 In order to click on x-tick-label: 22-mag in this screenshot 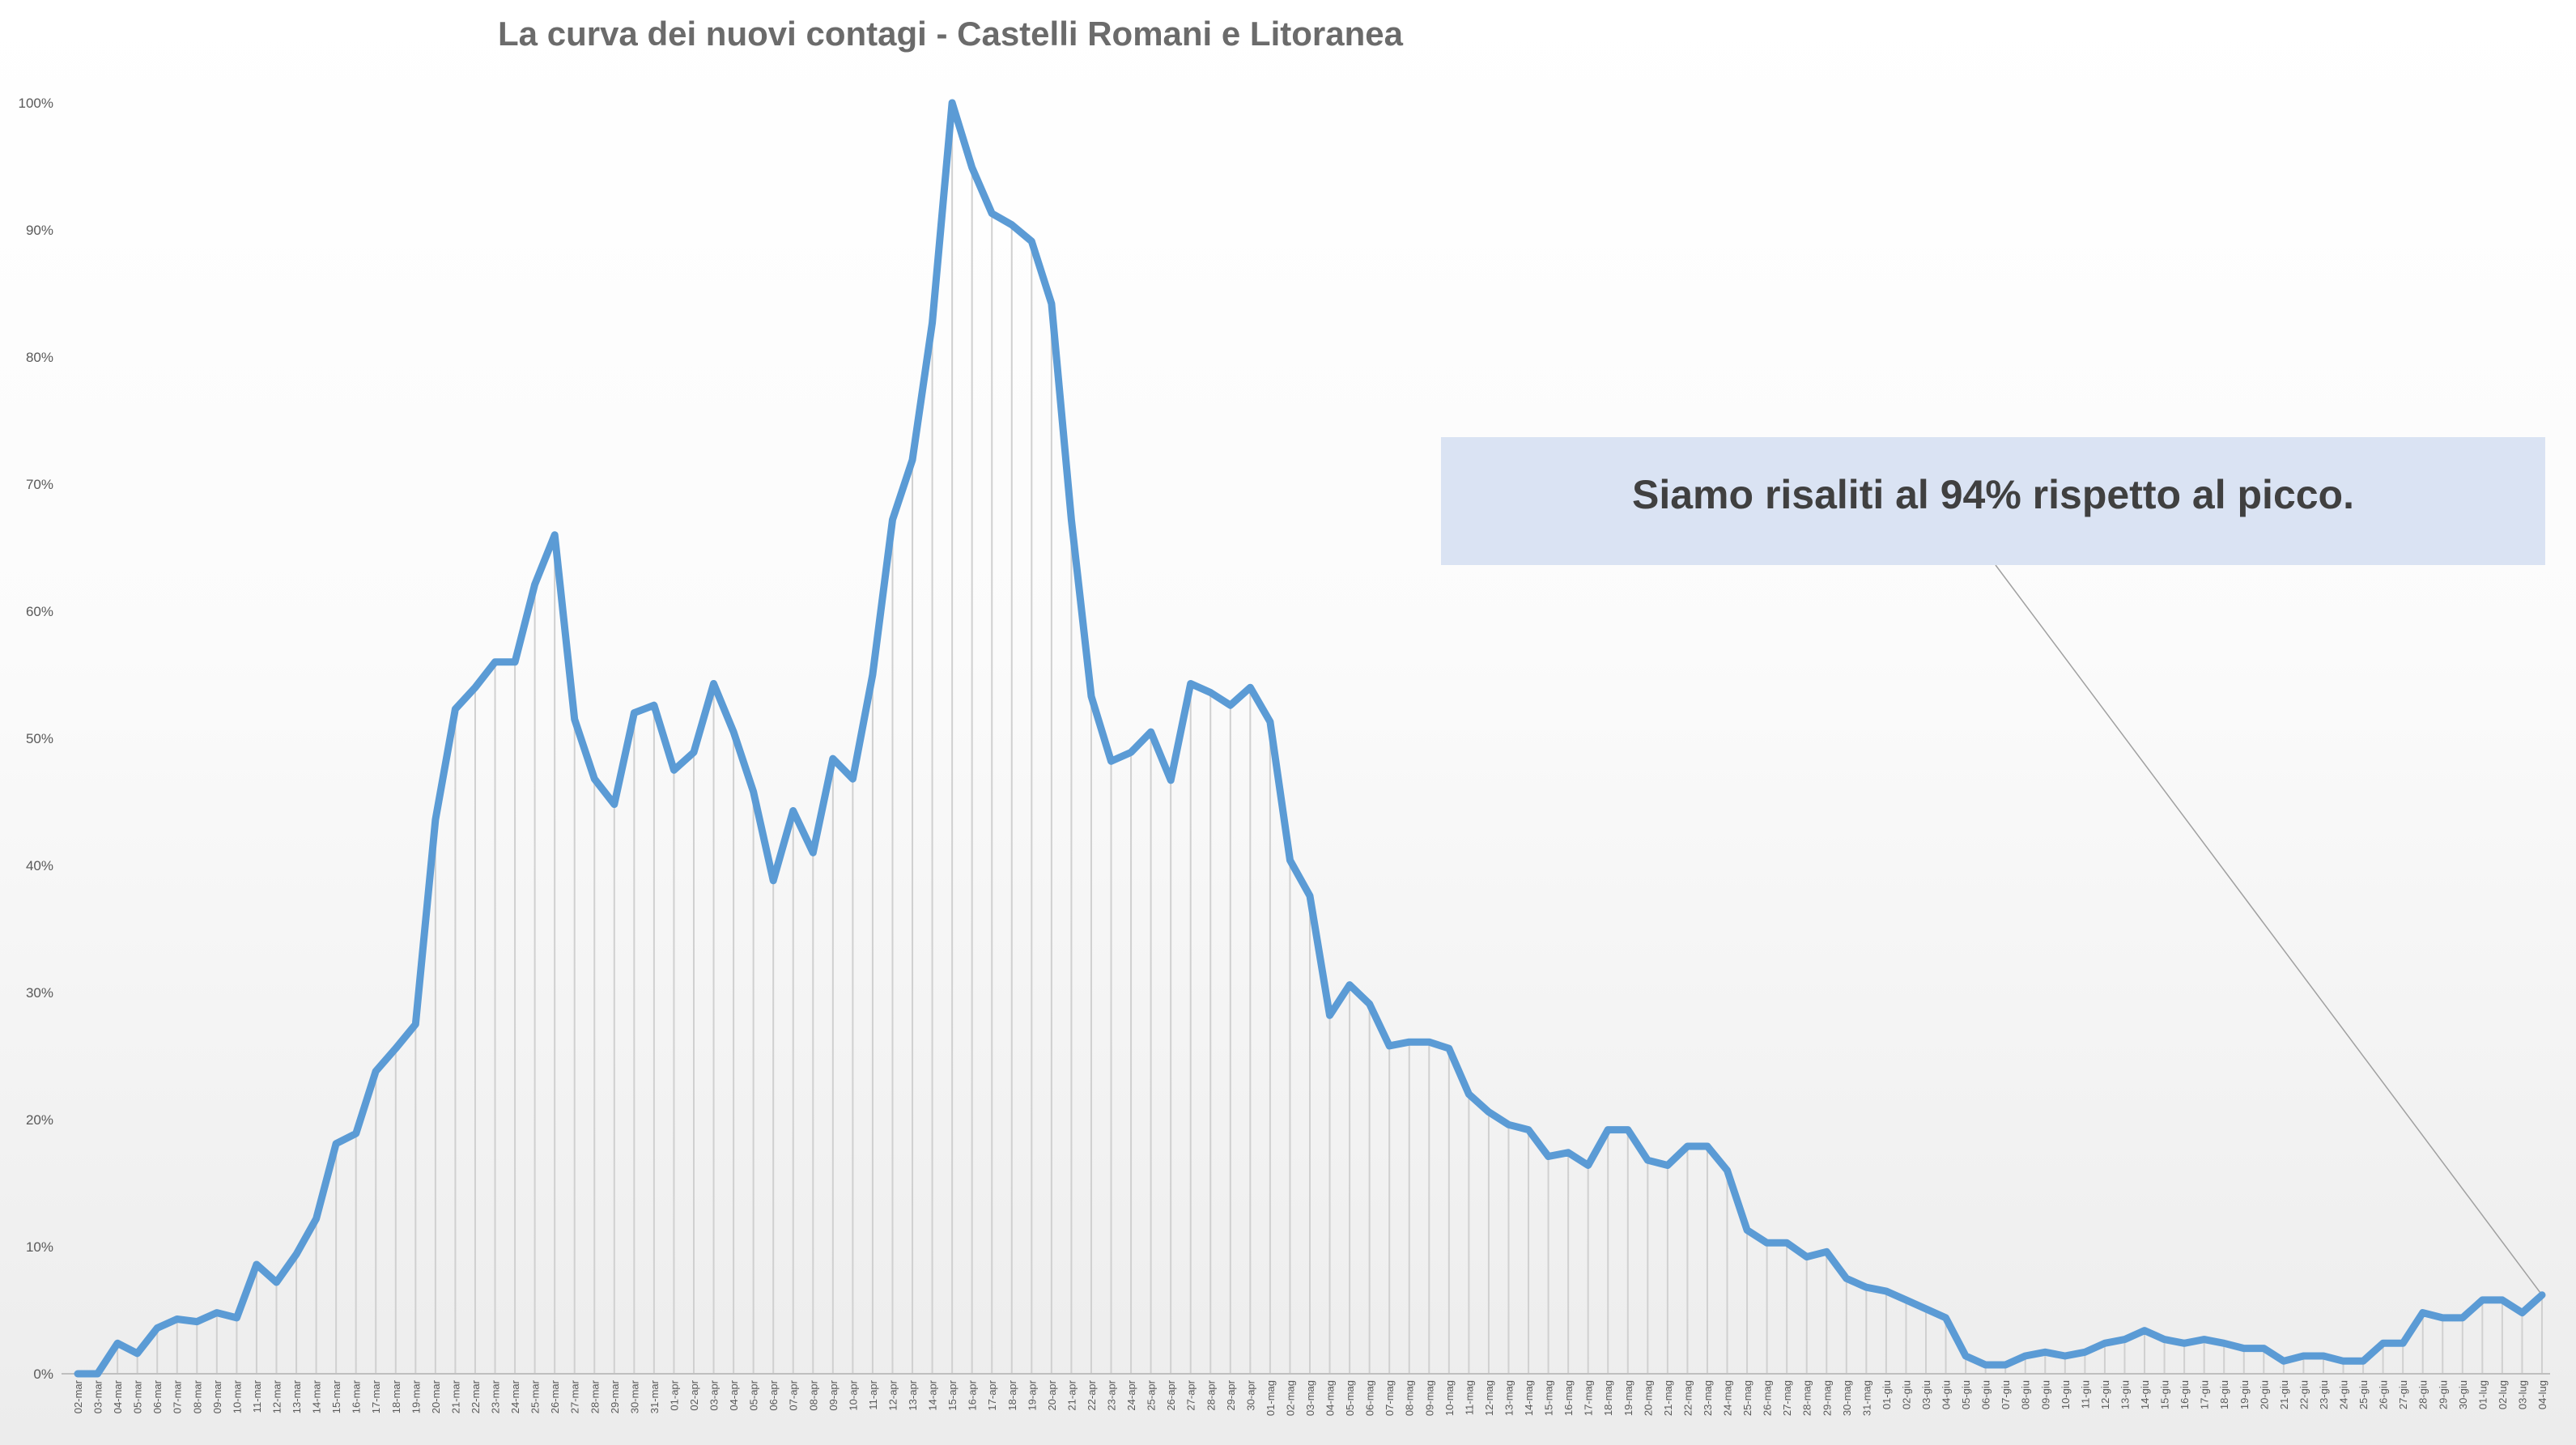, I will do `click(1687, 1398)`.